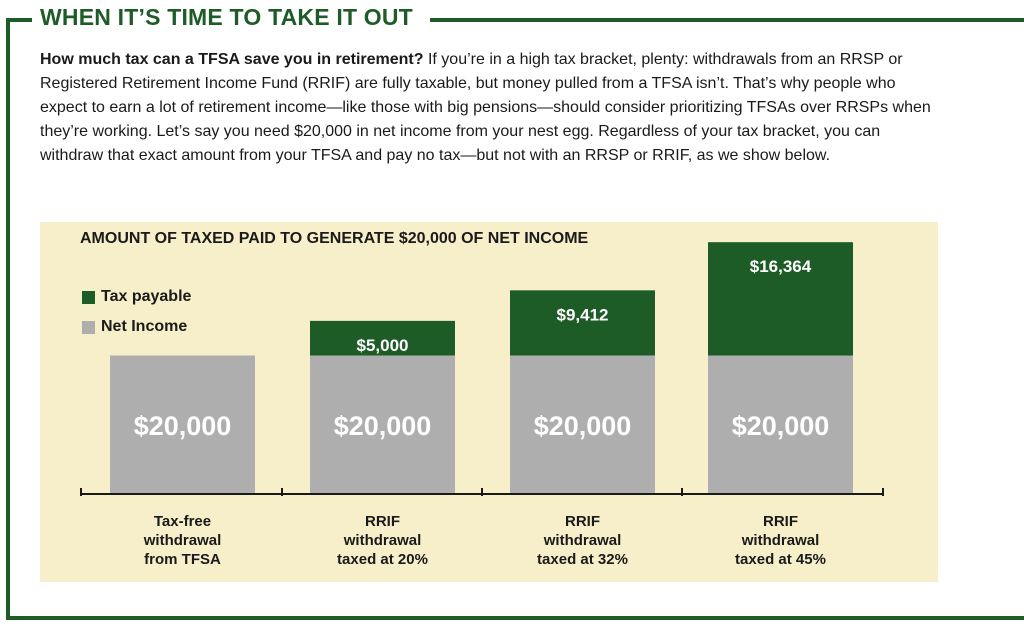 This screenshot has width=1024, height=628. I want to click on category-label-line: Tax-free, so click(182, 521).